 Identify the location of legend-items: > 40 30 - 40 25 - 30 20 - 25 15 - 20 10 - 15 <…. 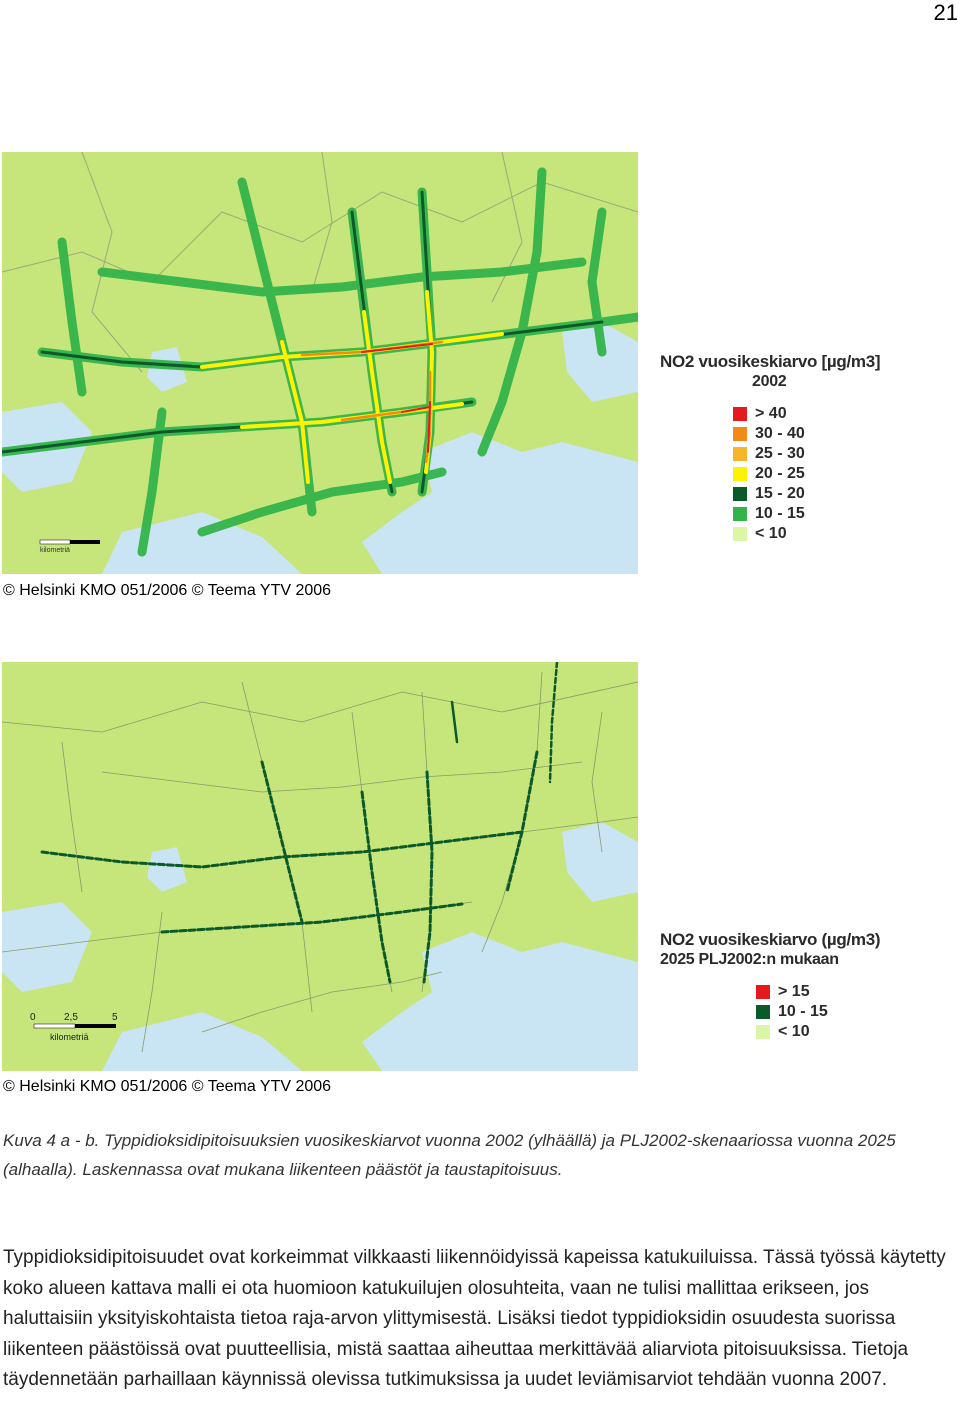
(826, 474).